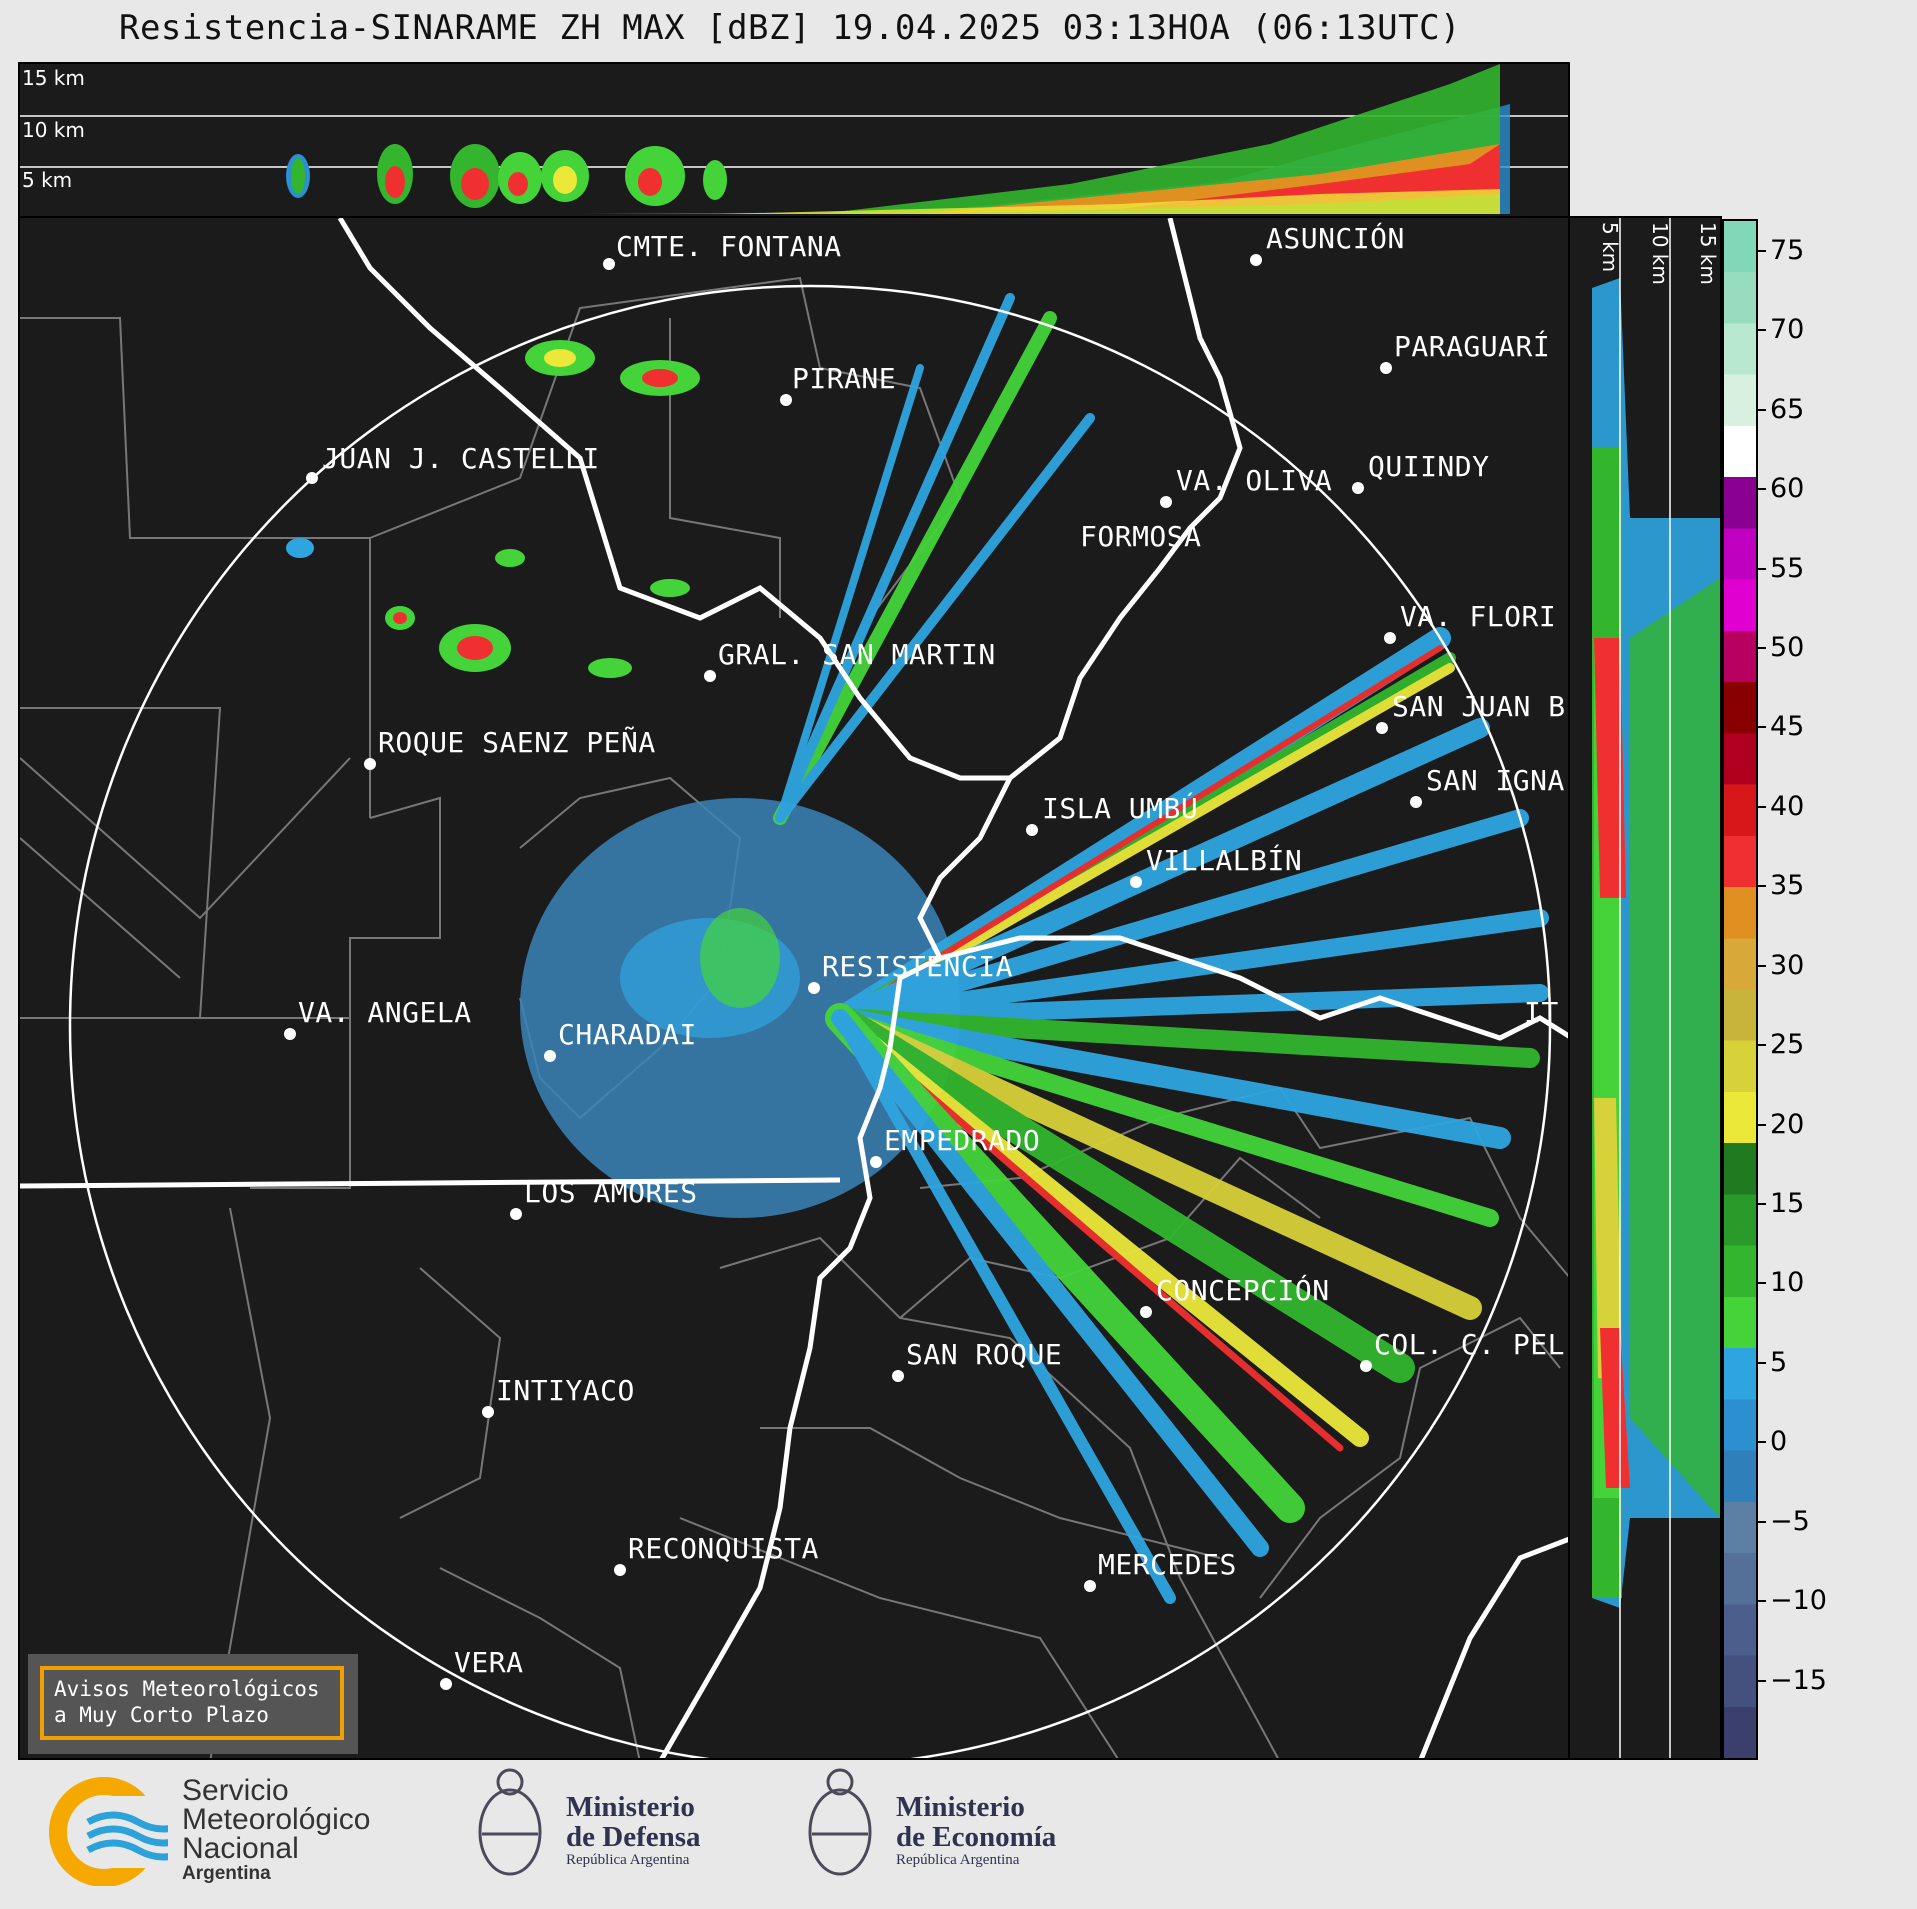 The image size is (1917, 1909). I want to click on warning-line-2: a Muy Corto Plazo, so click(161, 1715).